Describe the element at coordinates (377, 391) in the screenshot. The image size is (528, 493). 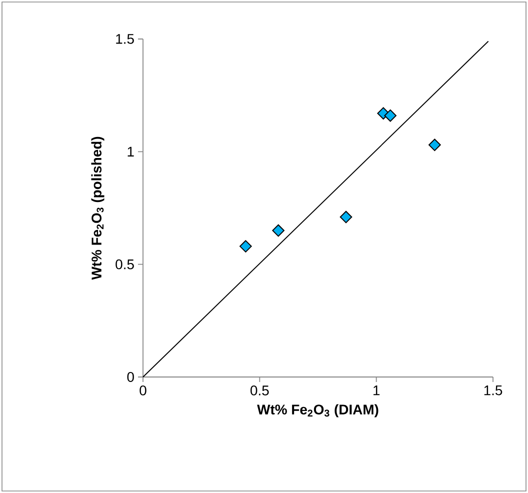
I see `x-tick-label: 1` at that location.